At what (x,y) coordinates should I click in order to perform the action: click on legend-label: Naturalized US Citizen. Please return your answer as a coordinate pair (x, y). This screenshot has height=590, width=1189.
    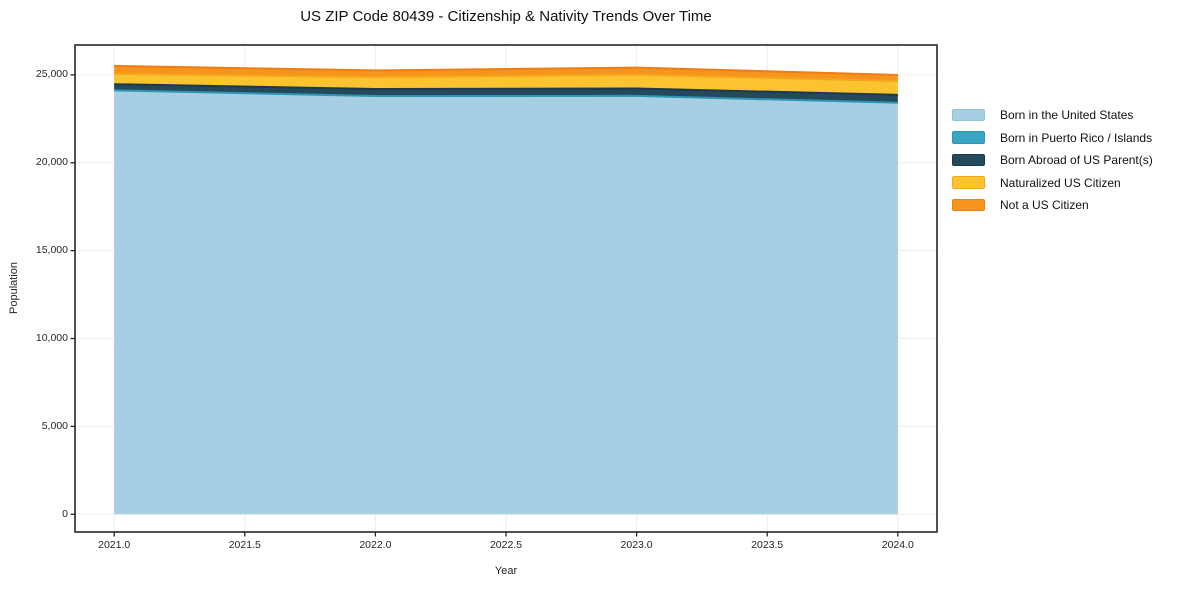
    Looking at the image, I should click on (1060, 182).